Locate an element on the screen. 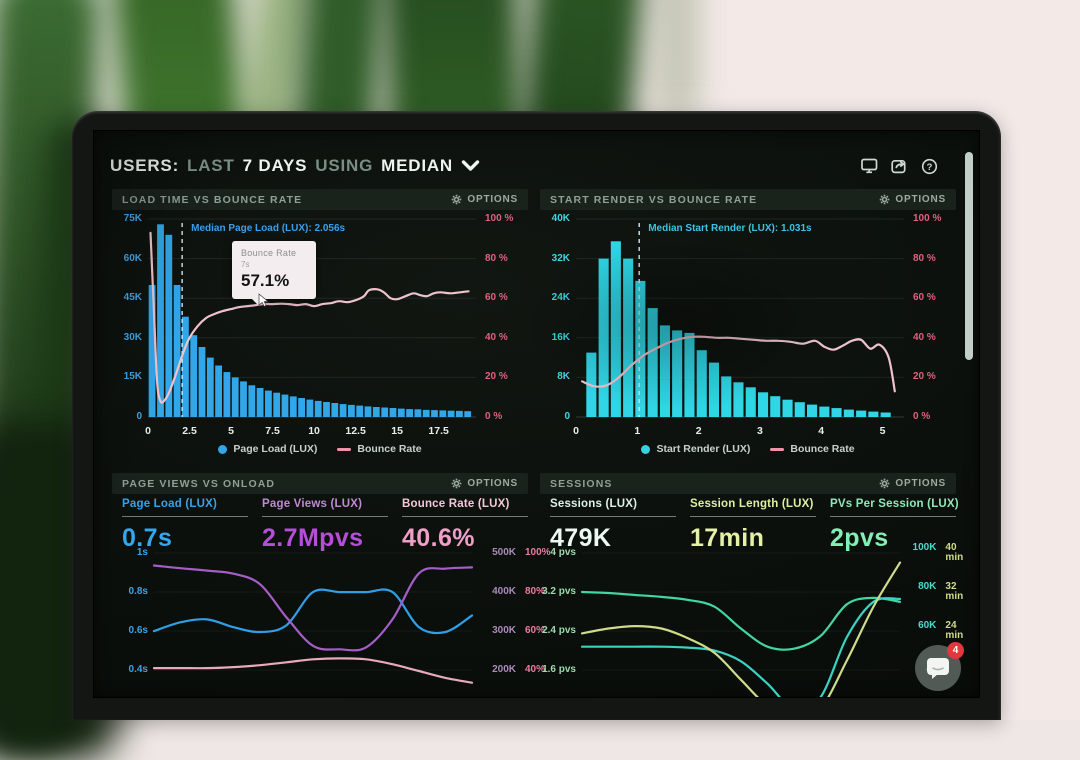  panel-title: PAGE VIEWS VS ONLOAD is located at coordinates (198, 484).